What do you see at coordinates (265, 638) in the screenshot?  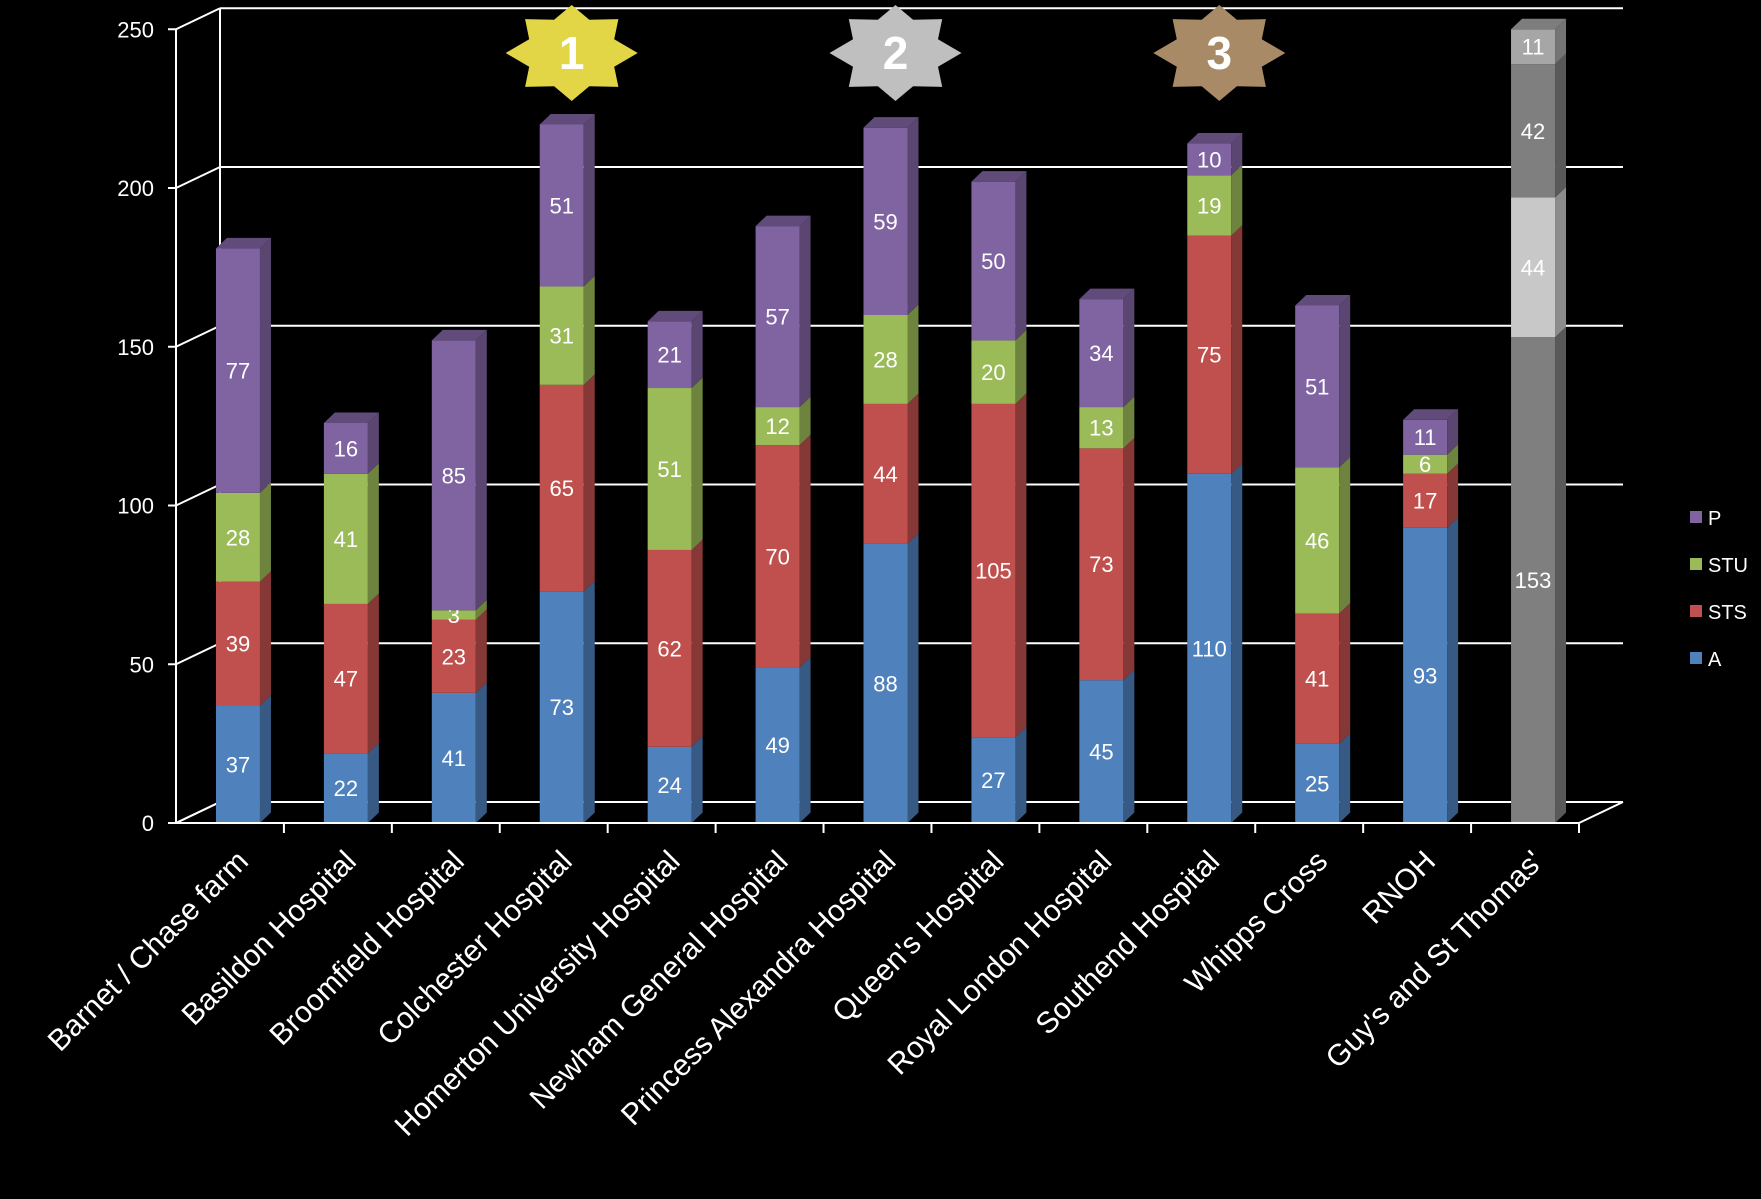 I see `bar-side-barnet-chase-farm-sts` at bounding box center [265, 638].